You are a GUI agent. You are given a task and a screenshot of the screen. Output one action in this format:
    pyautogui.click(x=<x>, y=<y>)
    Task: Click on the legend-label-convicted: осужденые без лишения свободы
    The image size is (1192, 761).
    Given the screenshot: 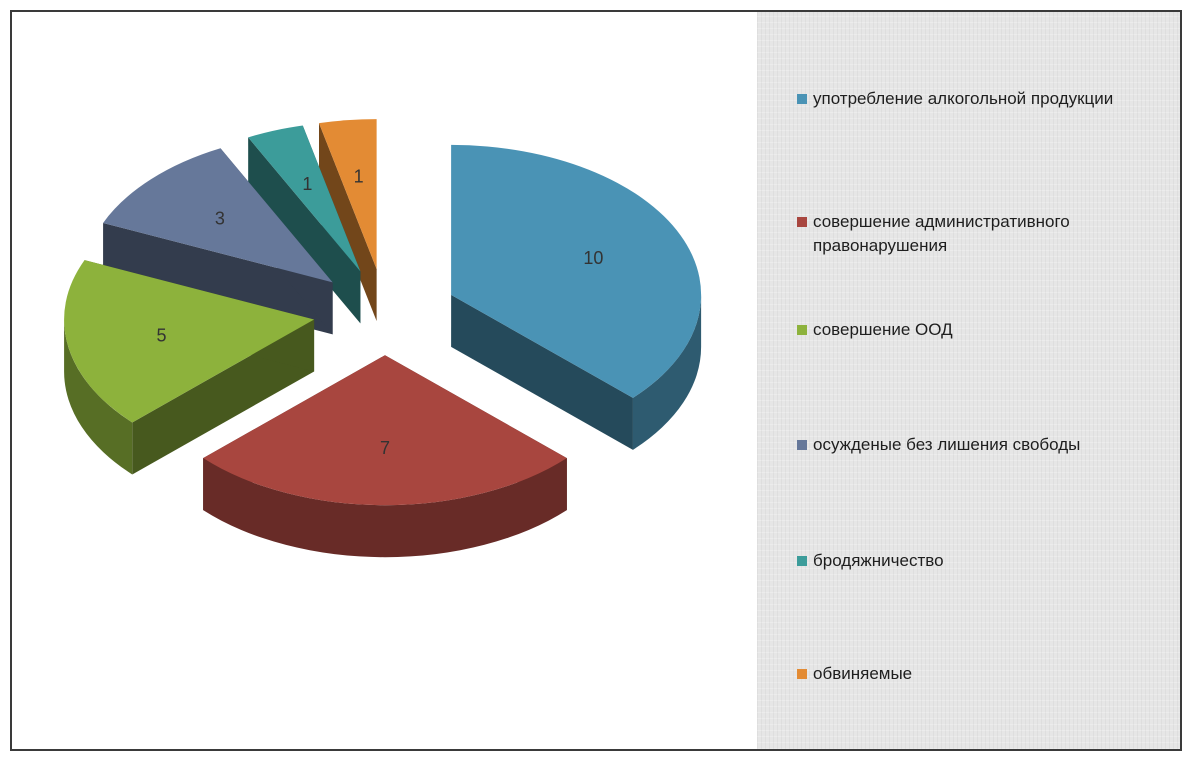 What is the action you would take?
    pyautogui.click(x=947, y=444)
    